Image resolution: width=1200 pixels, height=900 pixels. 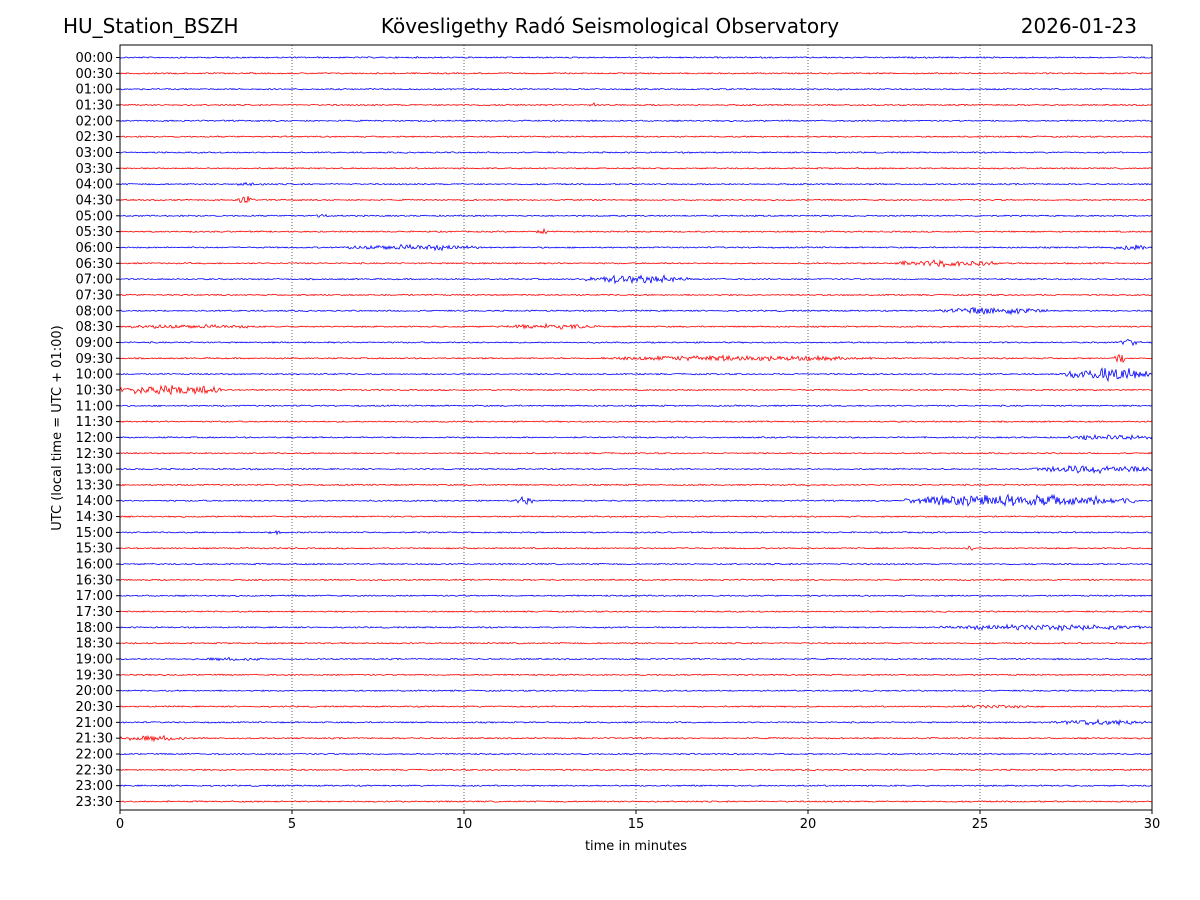 What do you see at coordinates (292, 824) in the screenshot?
I see `x-tick-label: 5` at bounding box center [292, 824].